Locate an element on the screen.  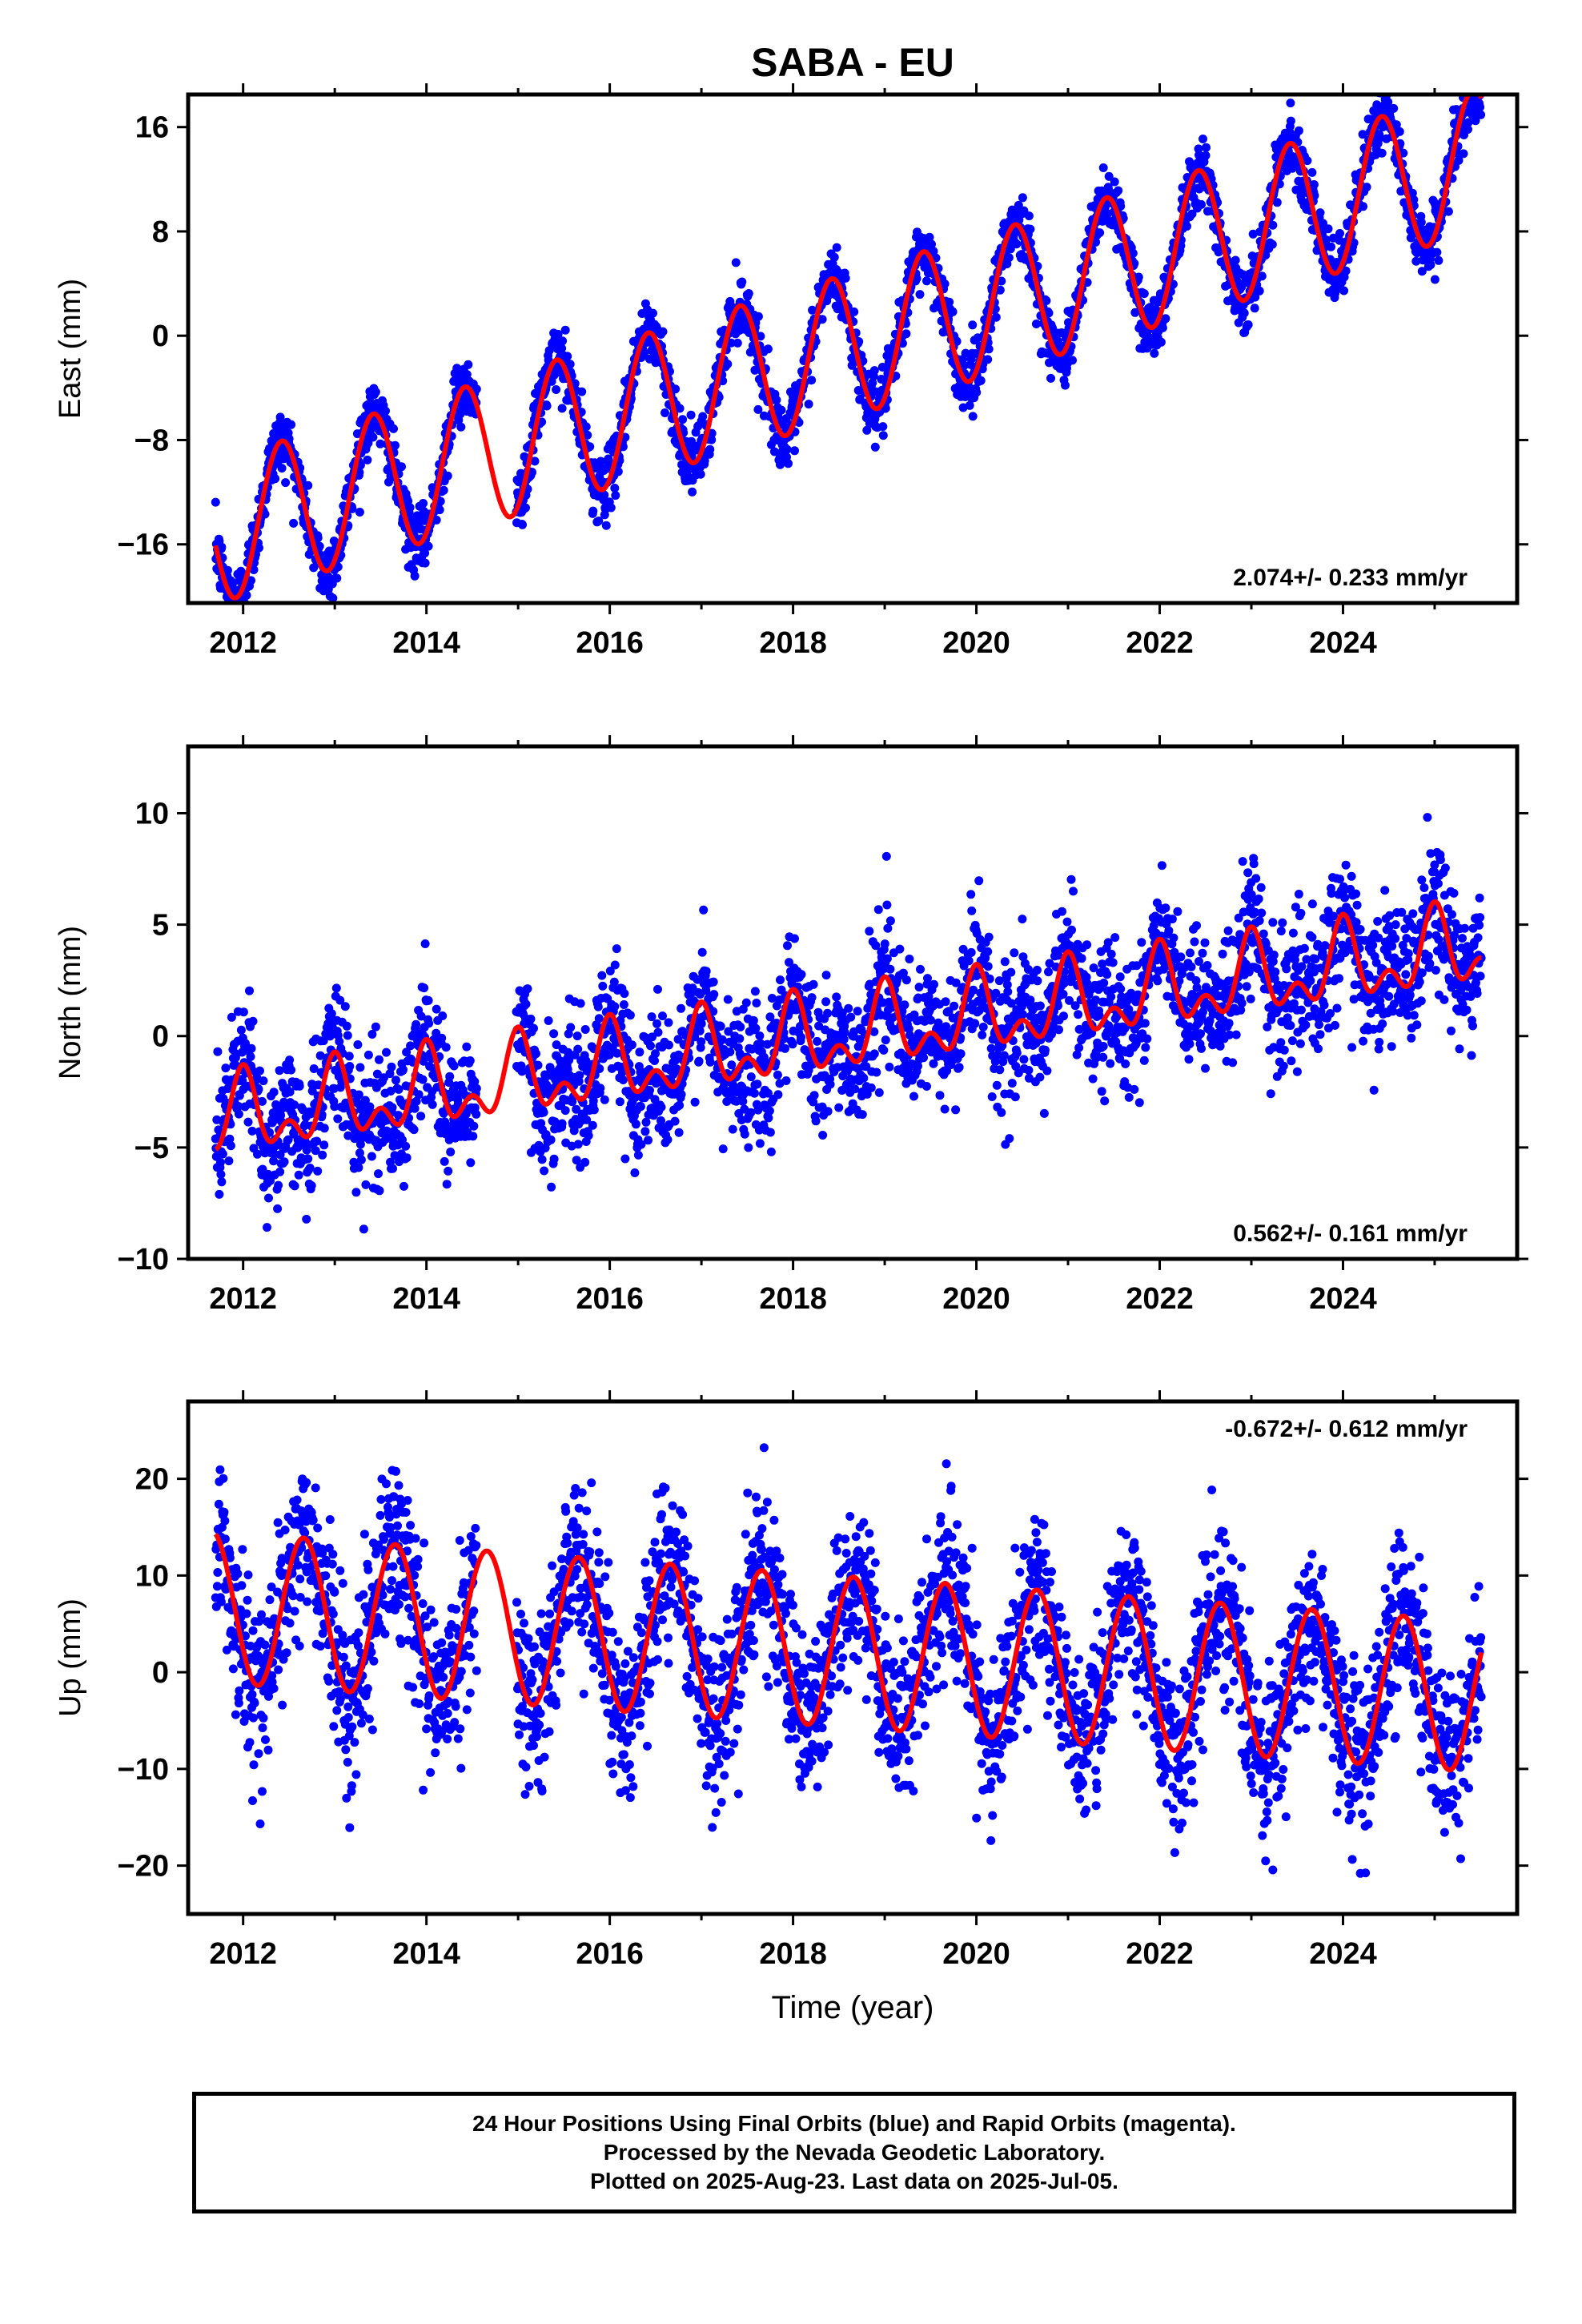
x-tick-label: 2014 is located at coordinates (426, 643).